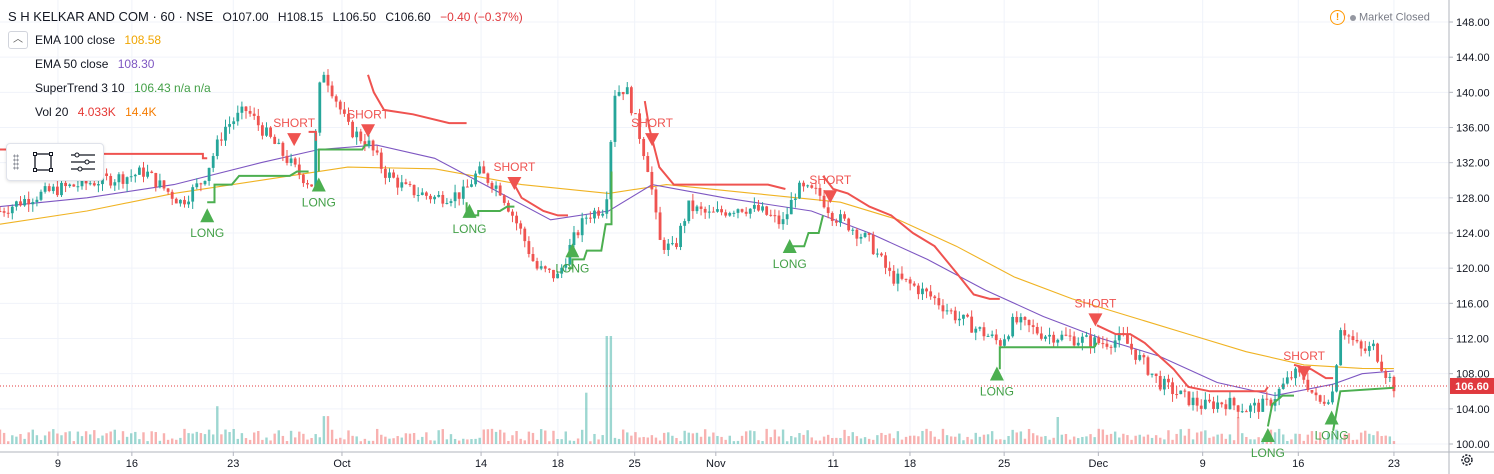  Describe the element at coordinates (1298, 464) in the screenshot. I see `x-tick-label: 16` at that location.